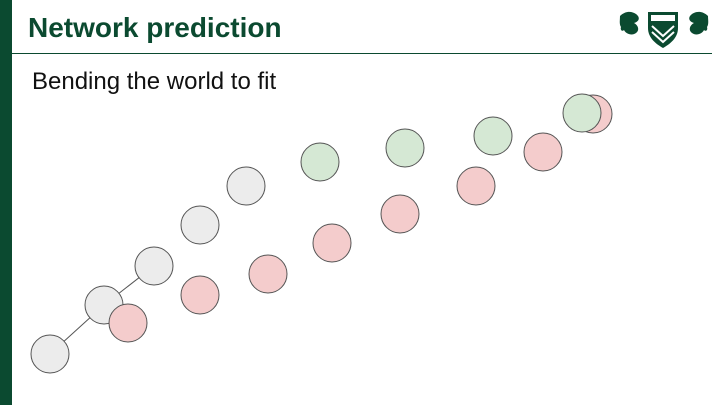  I want to click on slide-subtitle: Bending the world to fit, so click(154, 81).